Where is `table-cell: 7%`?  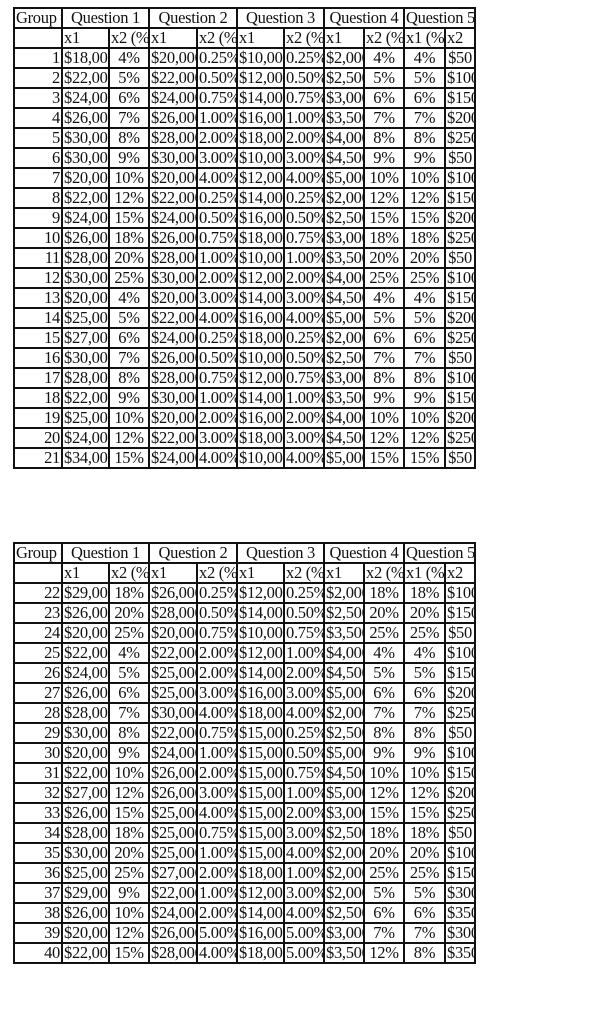
table-cell: 7% is located at coordinates (129, 118).